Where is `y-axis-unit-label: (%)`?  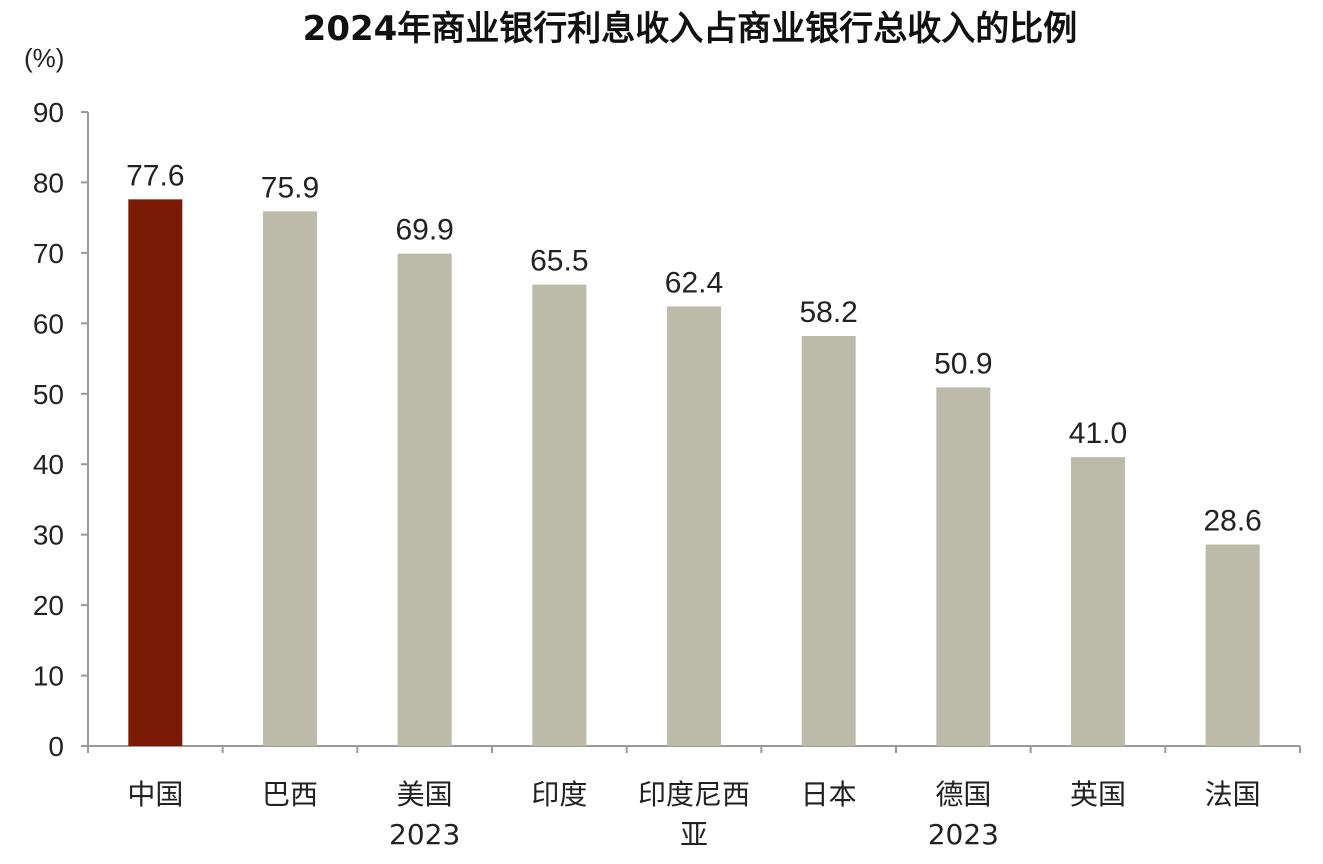 y-axis-unit-label: (%) is located at coordinates (44, 58).